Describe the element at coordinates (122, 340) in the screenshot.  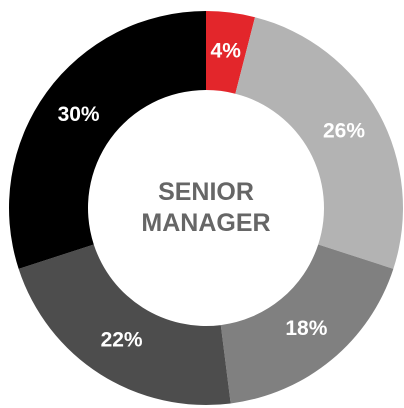
I see `segment-label: 22%` at that location.